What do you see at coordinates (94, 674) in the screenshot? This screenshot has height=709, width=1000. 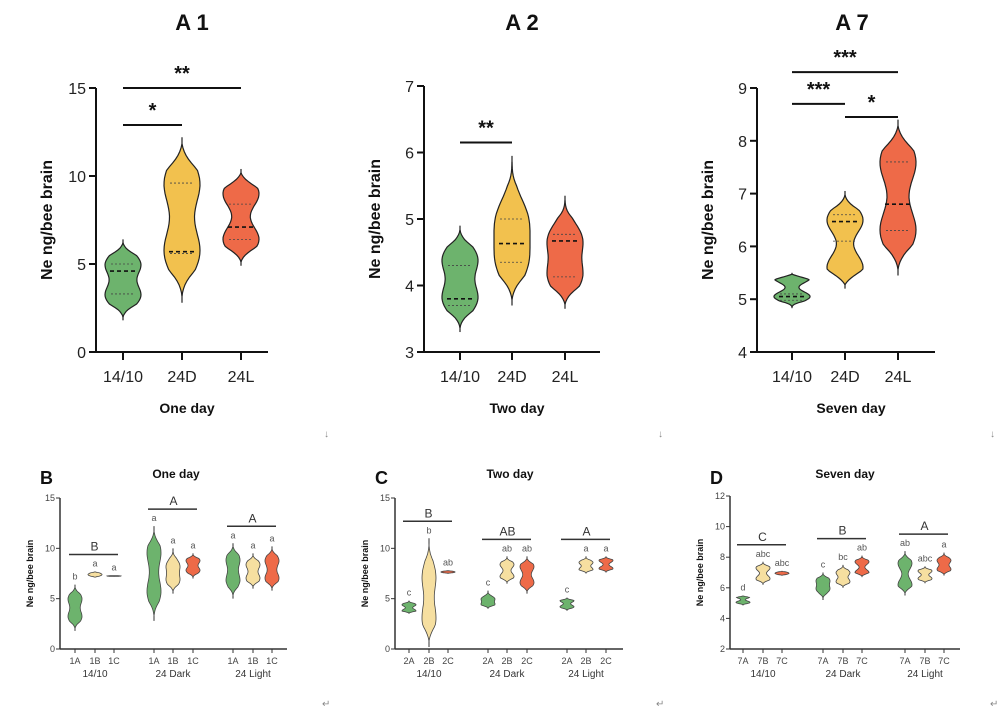 I see `group-label: 14/10` at bounding box center [94, 674].